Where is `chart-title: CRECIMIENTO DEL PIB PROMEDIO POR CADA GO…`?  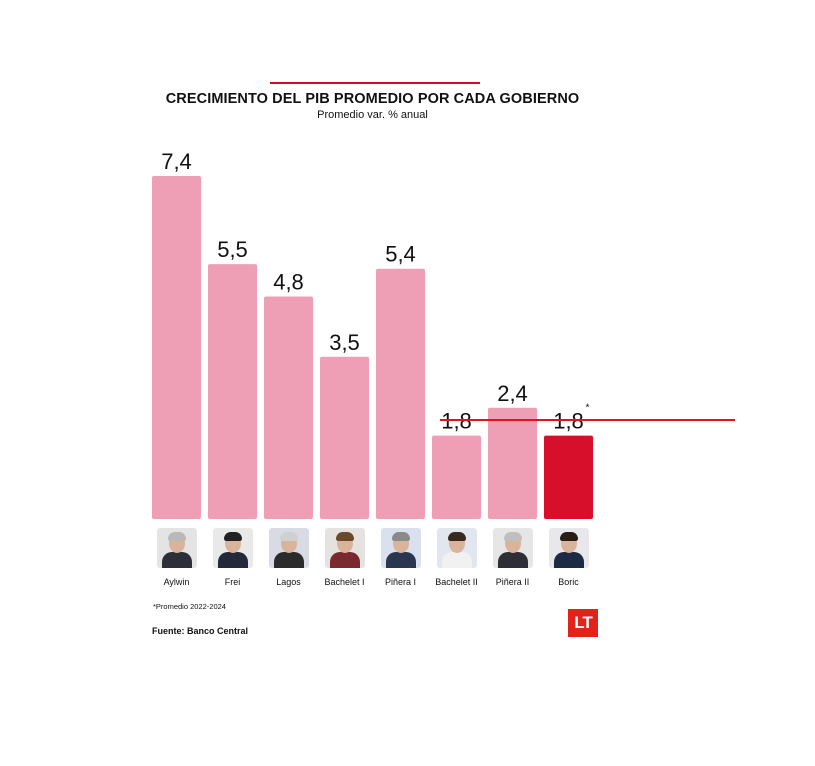 chart-title: CRECIMIENTO DEL PIB PROMEDIO POR CADA GO… is located at coordinates (372, 99).